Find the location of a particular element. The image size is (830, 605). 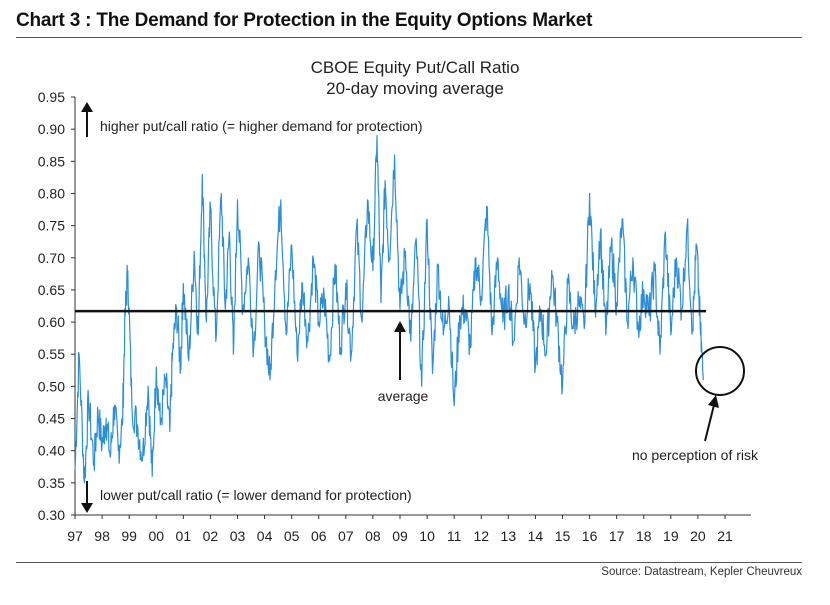

x-tick-label: 19 is located at coordinates (671, 536).